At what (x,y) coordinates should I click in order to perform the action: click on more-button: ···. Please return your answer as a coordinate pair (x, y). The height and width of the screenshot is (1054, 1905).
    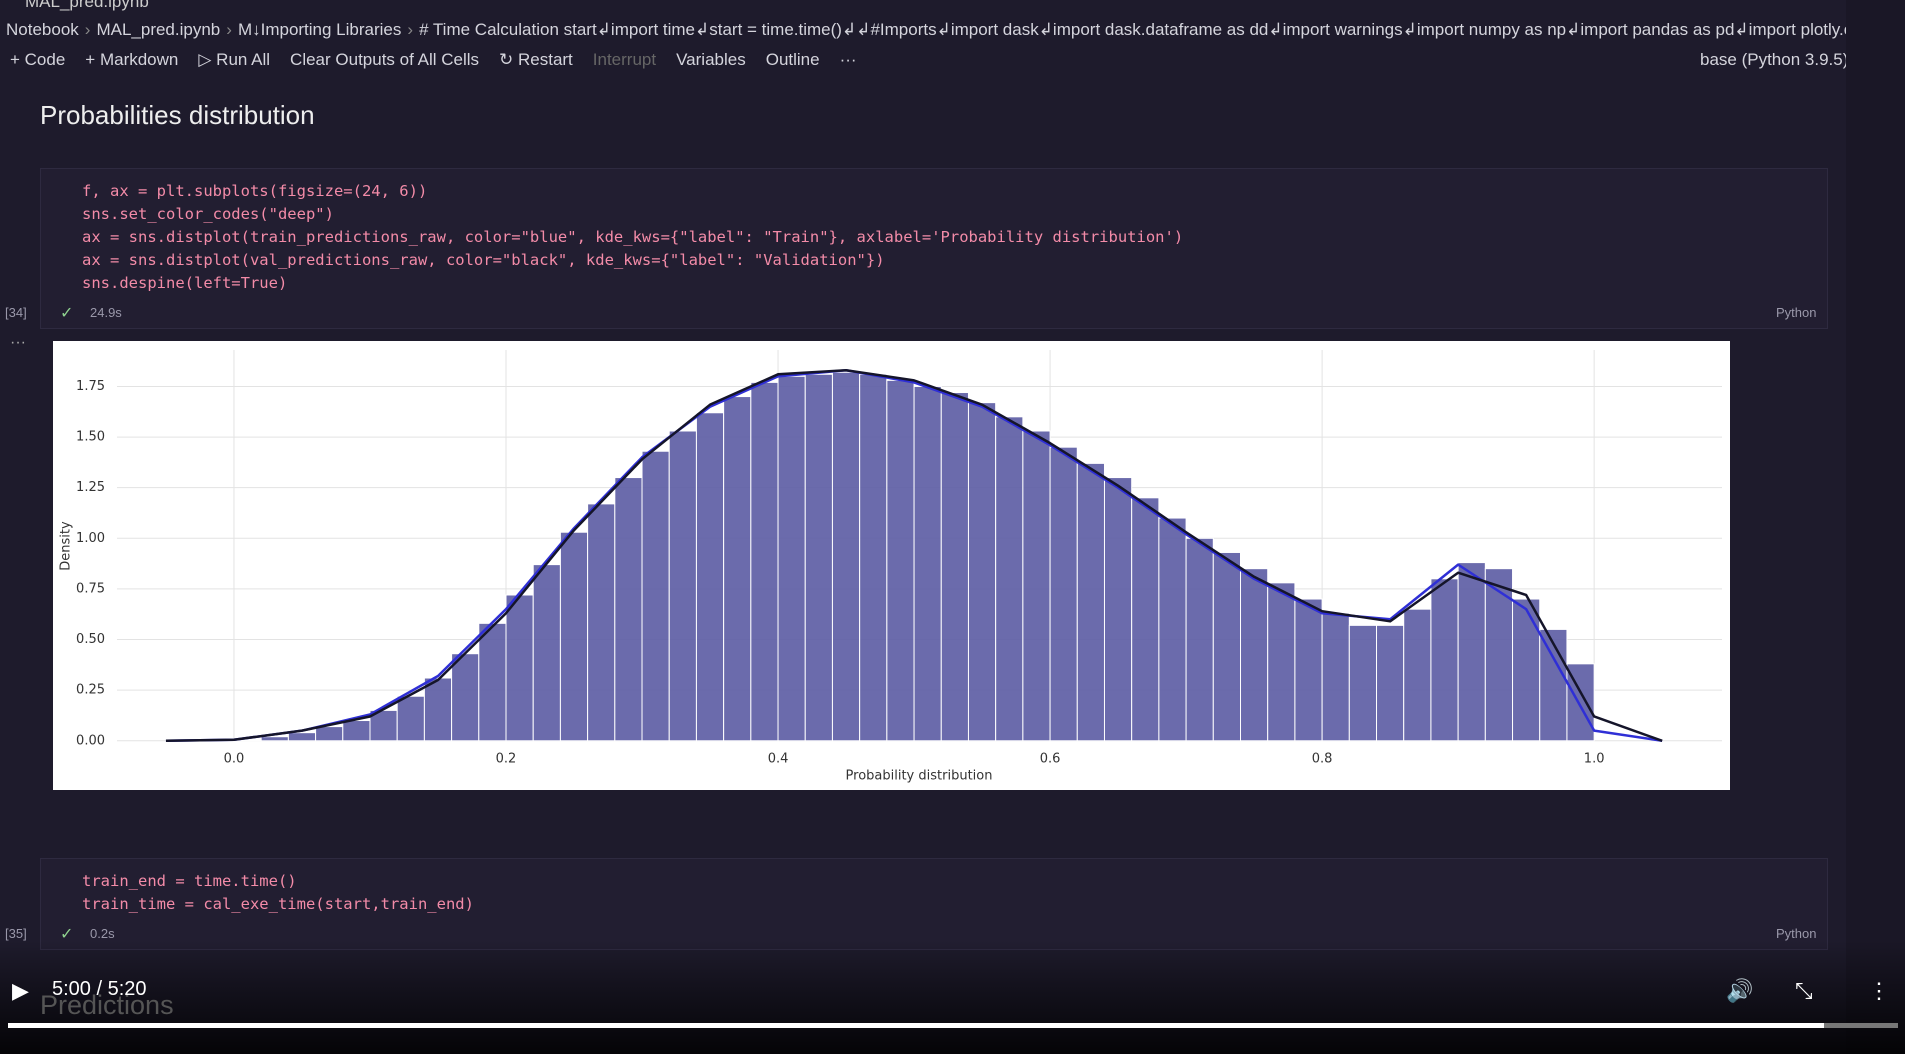
    Looking at the image, I should click on (18, 342).